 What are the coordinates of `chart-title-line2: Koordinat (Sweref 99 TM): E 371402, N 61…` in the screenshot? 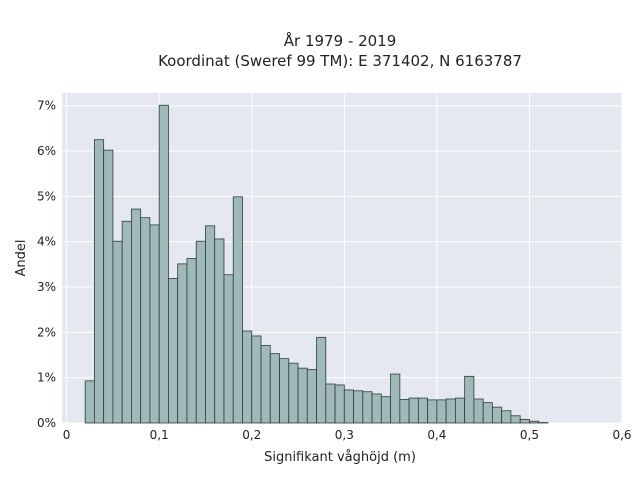 It's located at (340, 61).